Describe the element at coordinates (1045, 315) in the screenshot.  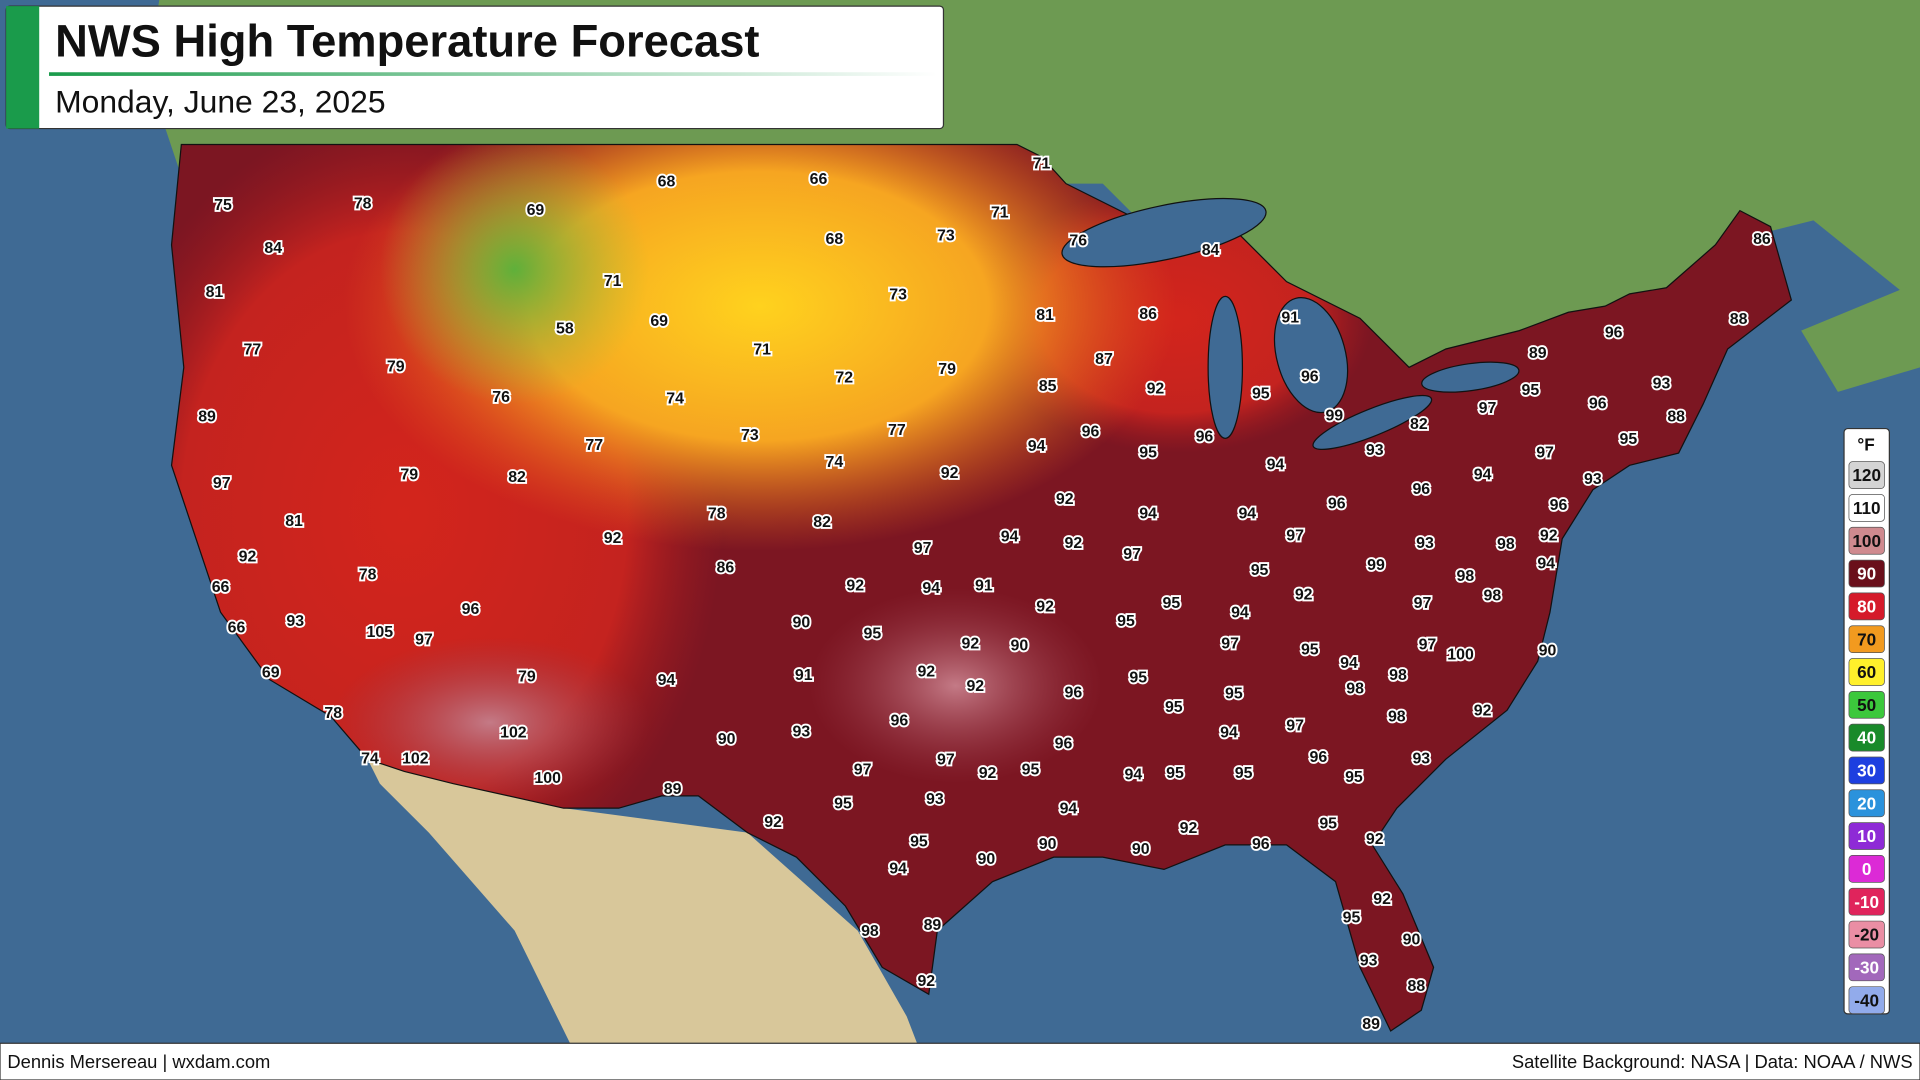
I see `temperature-label: 81` at that location.